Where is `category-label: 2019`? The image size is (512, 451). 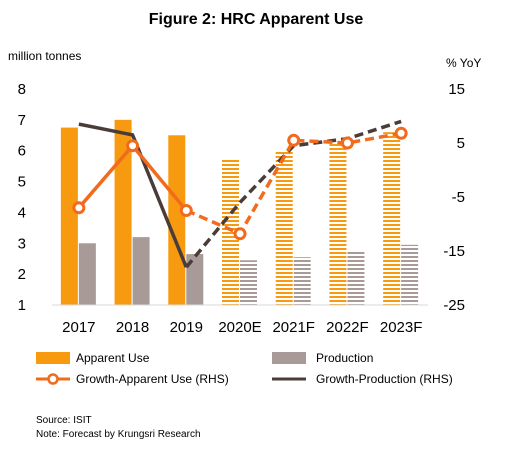 category-label: 2019 is located at coordinates (186, 327).